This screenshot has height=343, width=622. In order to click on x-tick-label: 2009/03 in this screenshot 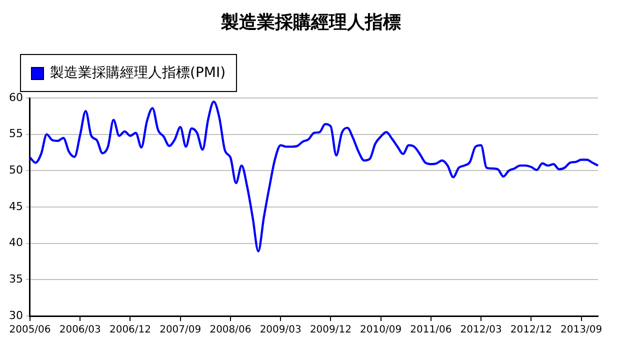, I will do `click(281, 330)`.